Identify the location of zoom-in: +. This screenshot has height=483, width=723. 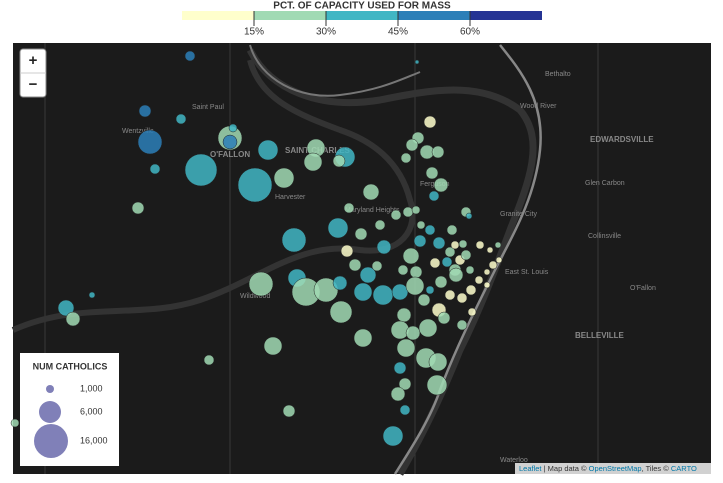
(33, 60).